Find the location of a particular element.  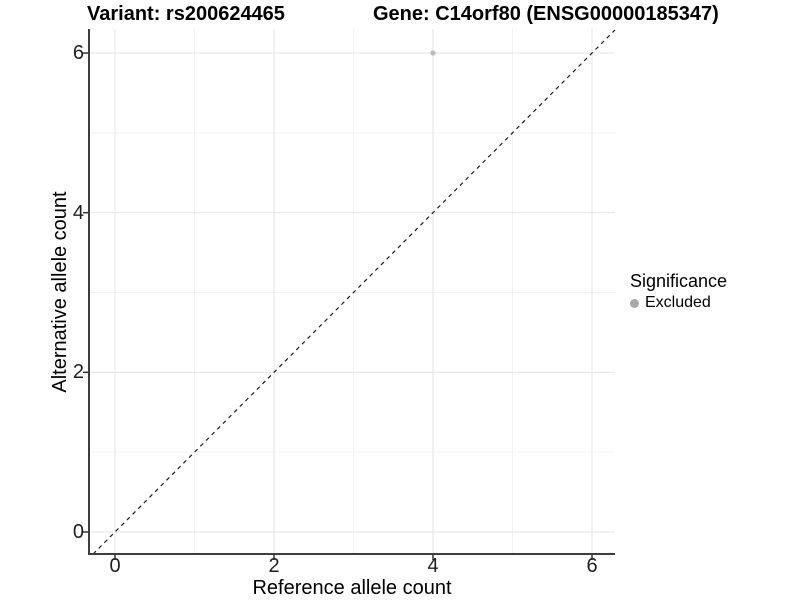

plot-title-variant: Variant: rs200624465 is located at coordinates (186, 14).